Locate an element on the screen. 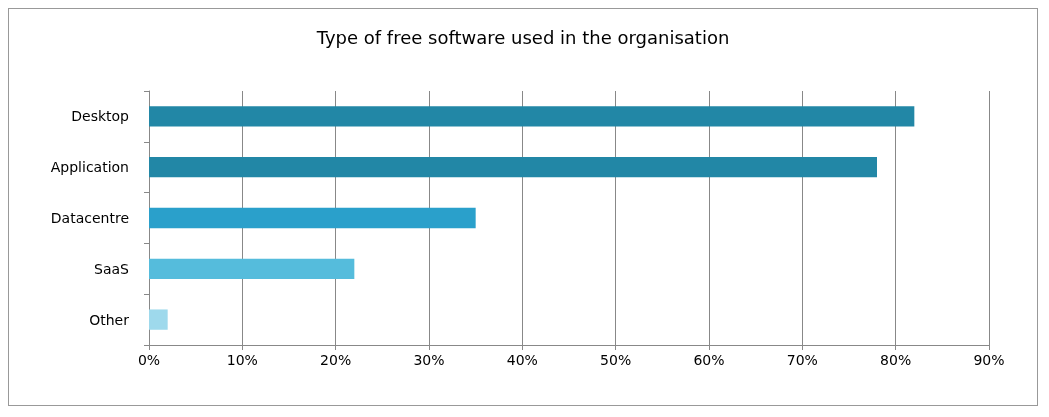 This screenshot has width=1049, height=417. x-tick-label: 60% is located at coordinates (709, 360).